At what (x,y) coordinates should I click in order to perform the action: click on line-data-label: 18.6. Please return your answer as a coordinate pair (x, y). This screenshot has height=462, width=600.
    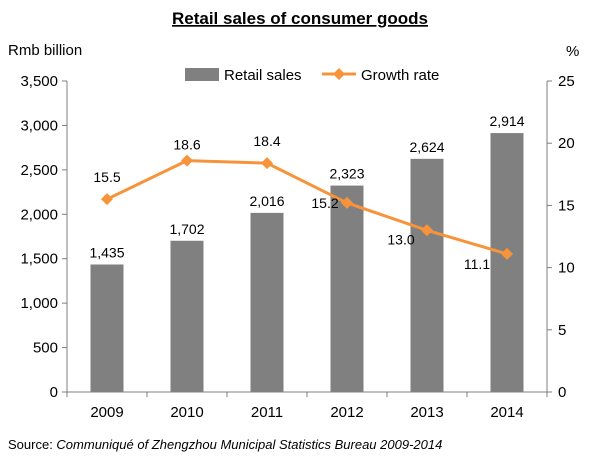
    Looking at the image, I should click on (186, 145).